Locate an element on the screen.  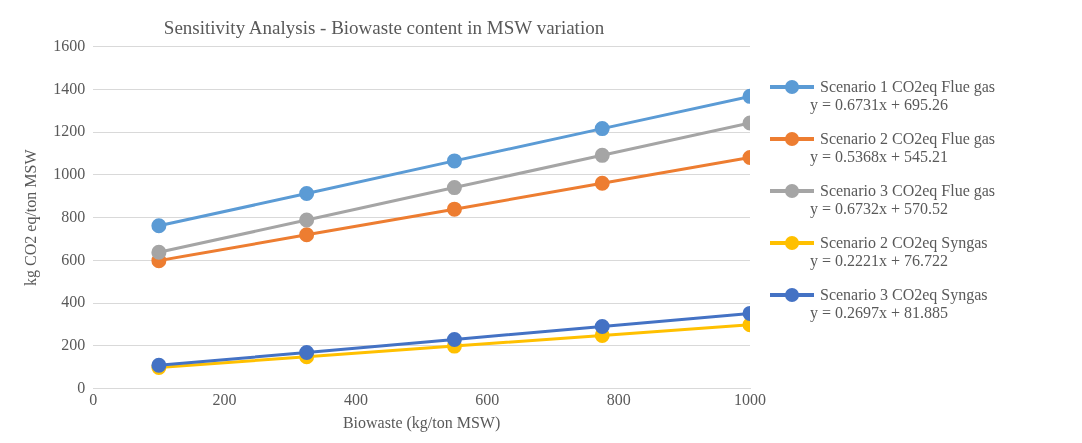
x-tick-label: 600 is located at coordinates (487, 400).